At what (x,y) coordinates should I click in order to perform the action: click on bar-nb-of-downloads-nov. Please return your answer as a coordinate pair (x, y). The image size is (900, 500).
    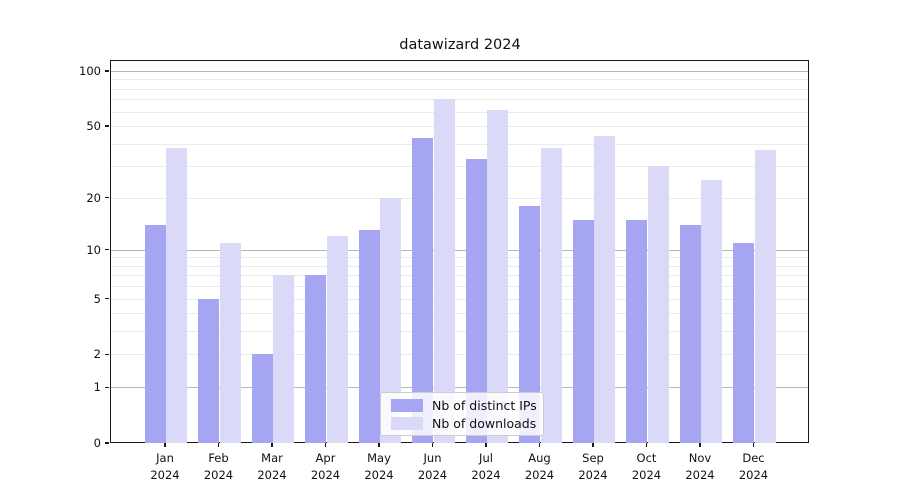
    Looking at the image, I should click on (712, 311).